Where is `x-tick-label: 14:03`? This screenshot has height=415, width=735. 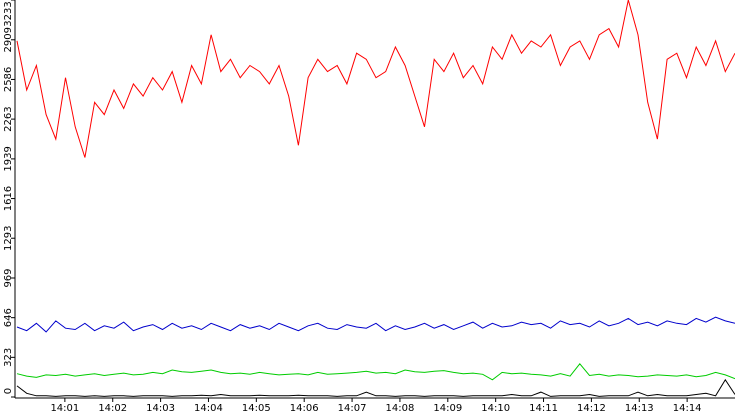
x-tick-label: 14:03 is located at coordinates (160, 408).